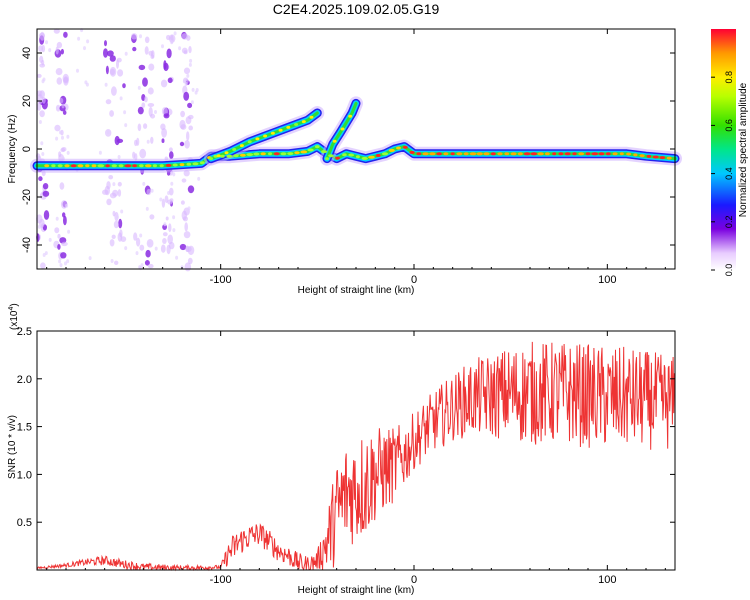 This screenshot has width=750, height=600. I want to click on y-tick-label: 2.0, so click(24, 380).